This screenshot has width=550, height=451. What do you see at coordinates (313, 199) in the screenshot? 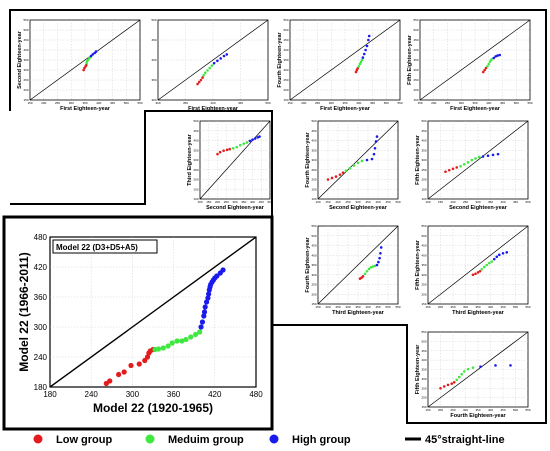
I see `y-tick-label: 100` at bounding box center [313, 199].